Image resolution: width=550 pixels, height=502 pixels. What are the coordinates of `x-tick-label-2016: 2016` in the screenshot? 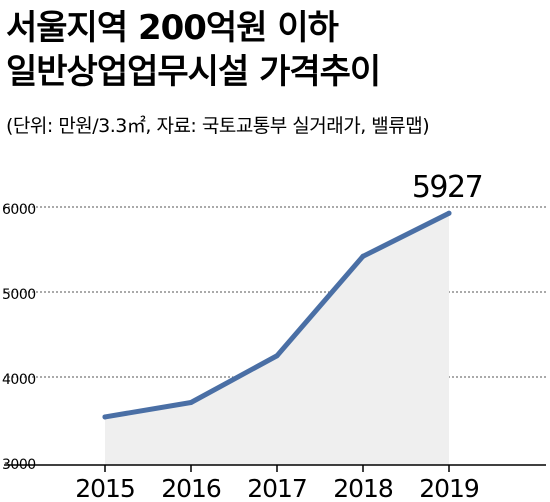 It's located at (191, 488).